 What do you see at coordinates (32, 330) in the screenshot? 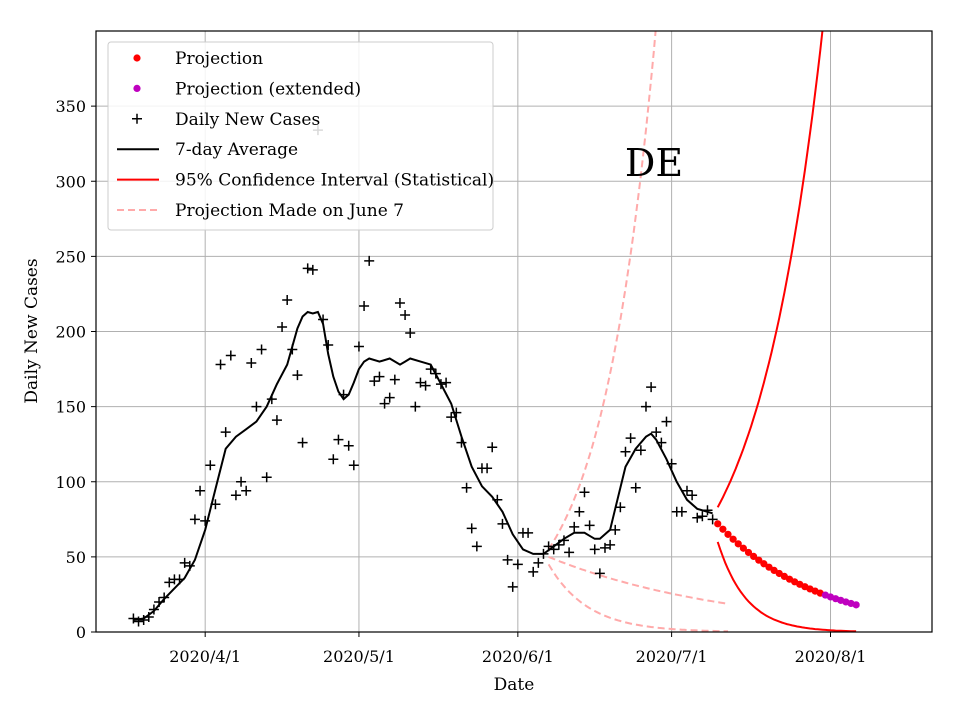
I see `y-axis-label: Daily New Cases` at bounding box center [32, 330].